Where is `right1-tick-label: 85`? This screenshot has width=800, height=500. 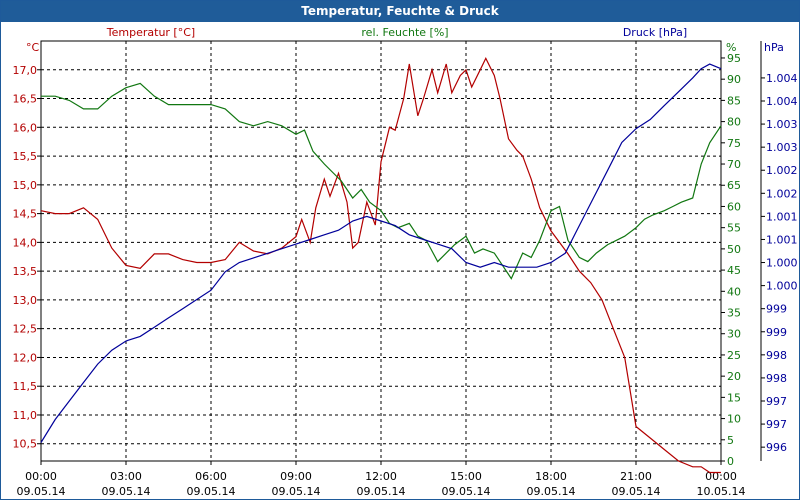
right1-tick-label: 85 is located at coordinates (734, 100).